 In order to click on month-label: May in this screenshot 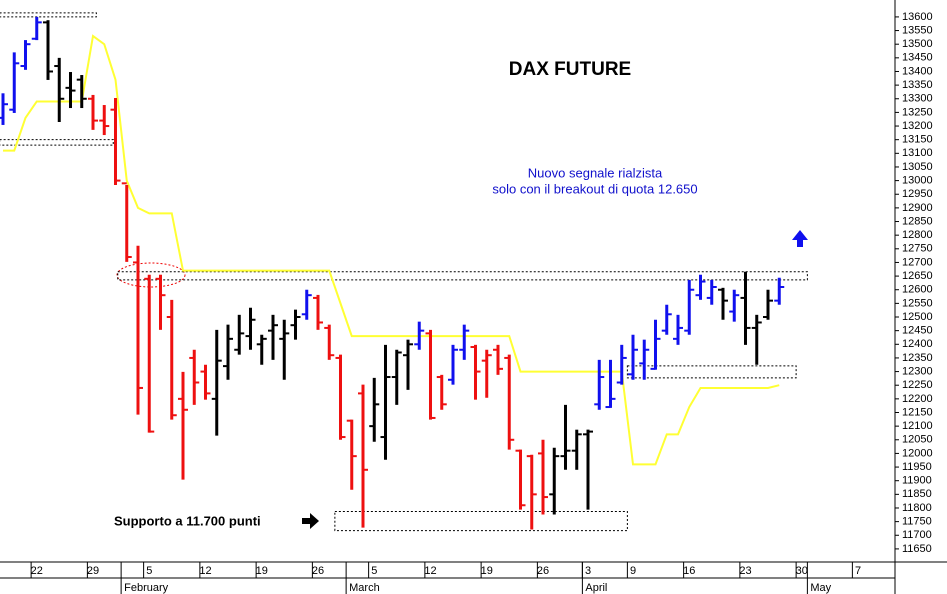, I will do `click(820, 588)`.